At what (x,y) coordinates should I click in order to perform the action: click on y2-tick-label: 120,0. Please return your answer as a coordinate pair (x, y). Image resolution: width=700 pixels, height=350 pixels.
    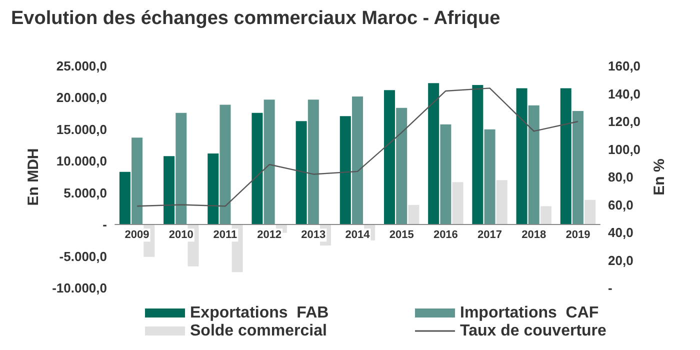
    Looking at the image, I should click on (624, 121).